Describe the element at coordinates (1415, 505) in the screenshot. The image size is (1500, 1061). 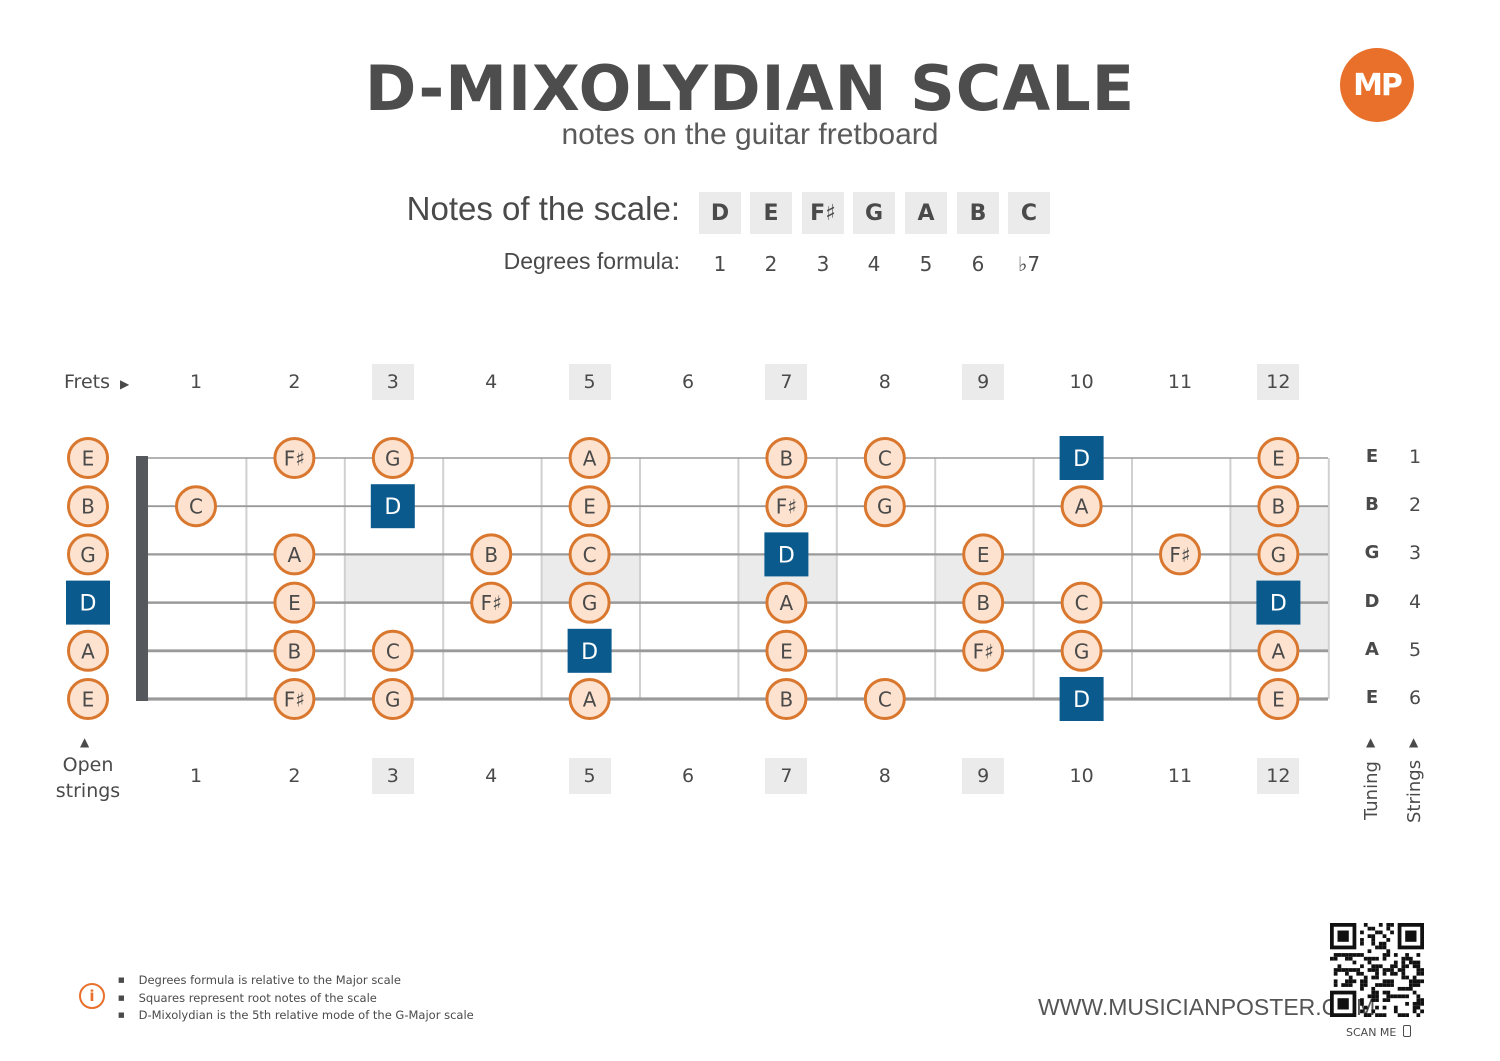
I see `string-number: 2` at that location.